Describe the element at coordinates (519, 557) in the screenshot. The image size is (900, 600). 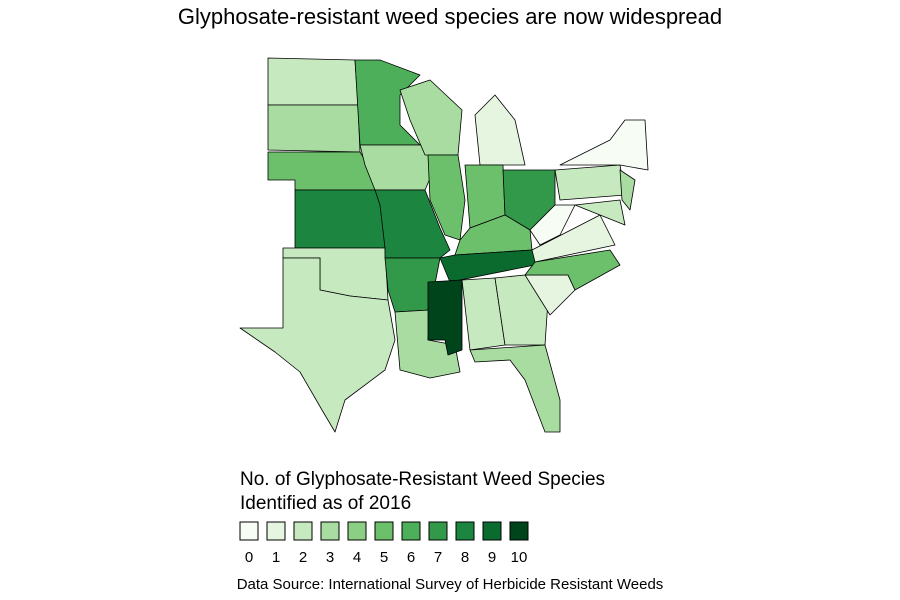
I see `legend-label: 10` at that location.